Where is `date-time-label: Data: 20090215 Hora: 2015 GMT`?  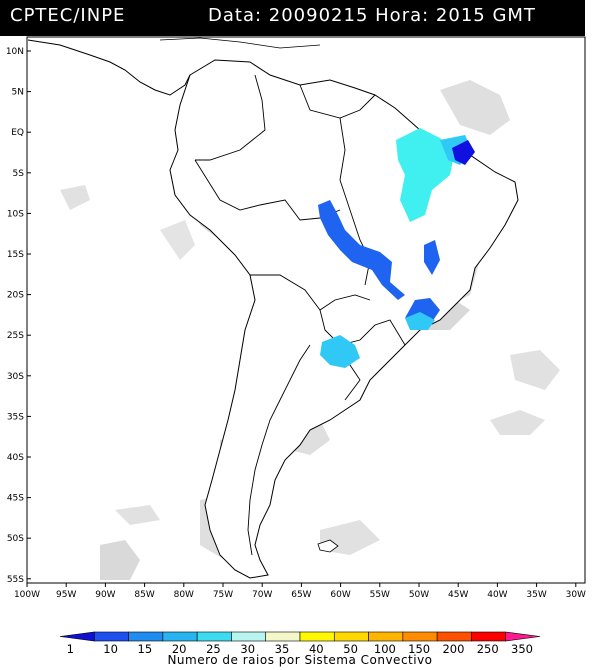 date-time-label: Data: 20090215 Hora: 2015 GMT is located at coordinates (372, 15).